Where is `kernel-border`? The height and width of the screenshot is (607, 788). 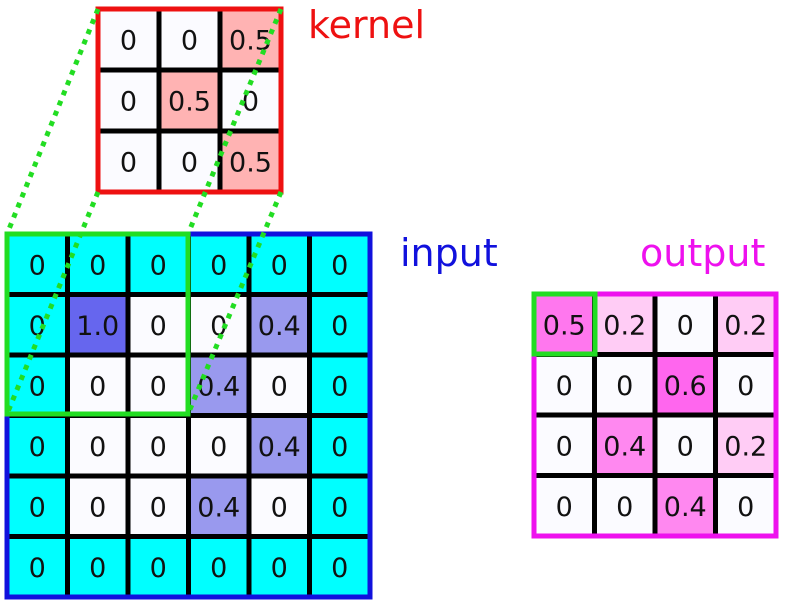 kernel-border is located at coordinates (189, 100).